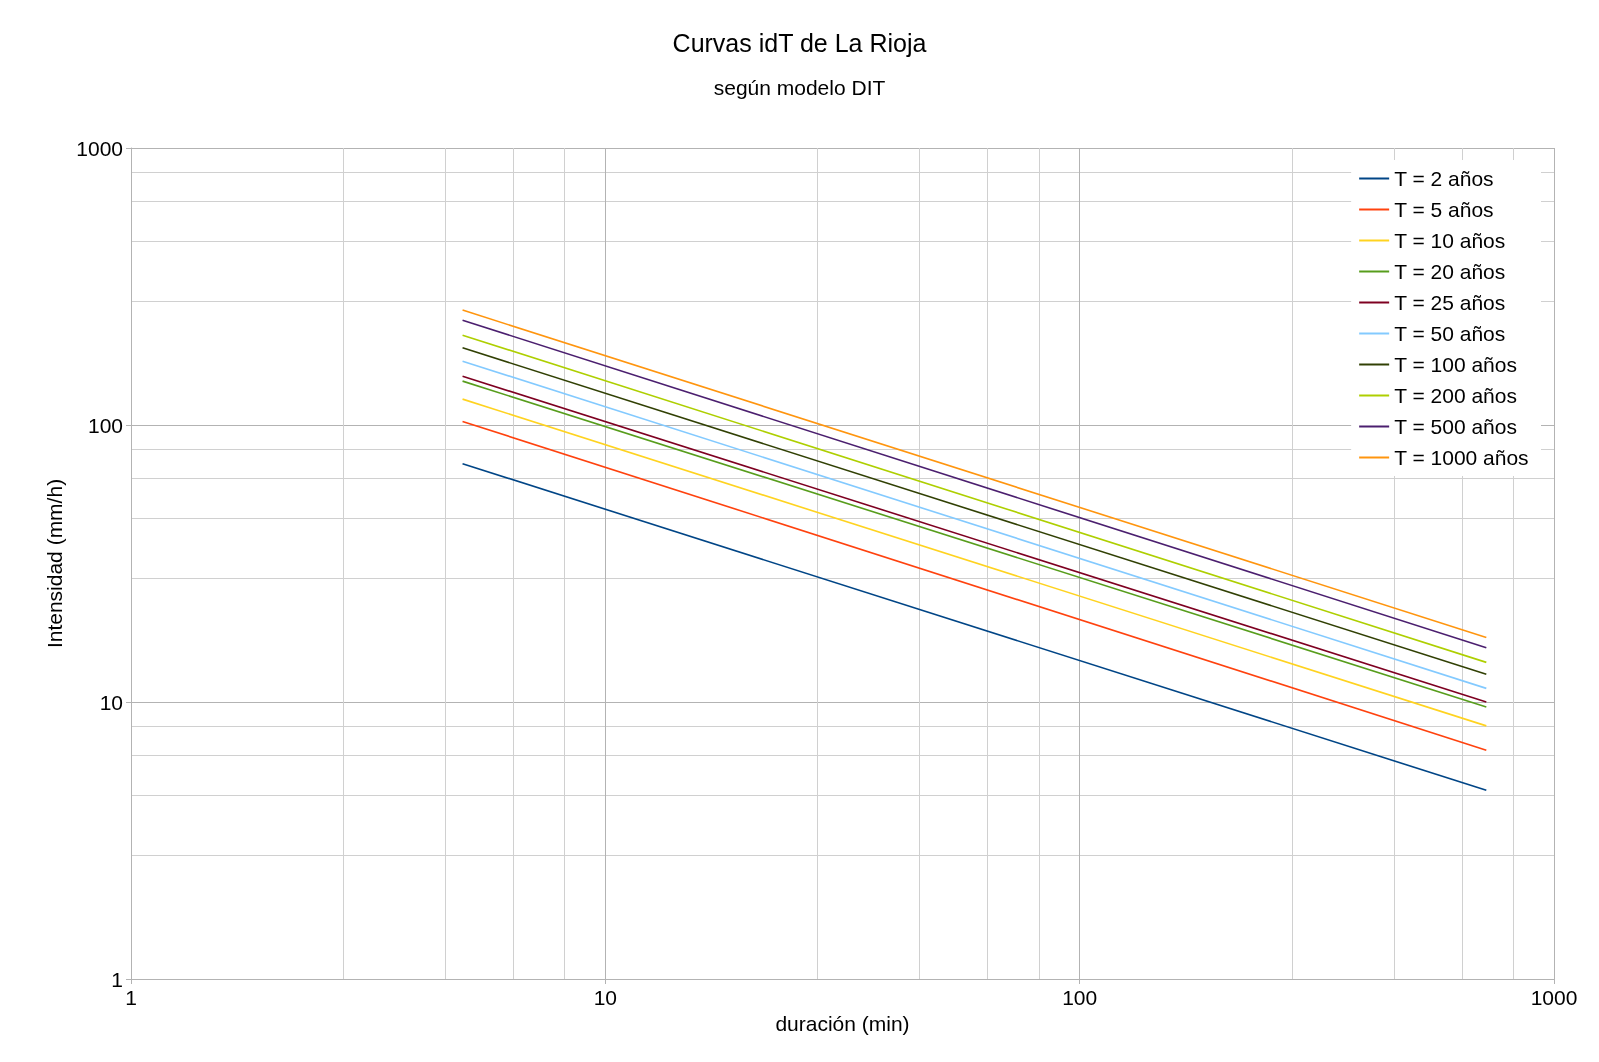 This screenshot has width=1599, height=1062. What do you see at coordinates (1444, 178) in the screenshot?
I see `legend-label: T = 2 años` at bounding box center [1444, 178].